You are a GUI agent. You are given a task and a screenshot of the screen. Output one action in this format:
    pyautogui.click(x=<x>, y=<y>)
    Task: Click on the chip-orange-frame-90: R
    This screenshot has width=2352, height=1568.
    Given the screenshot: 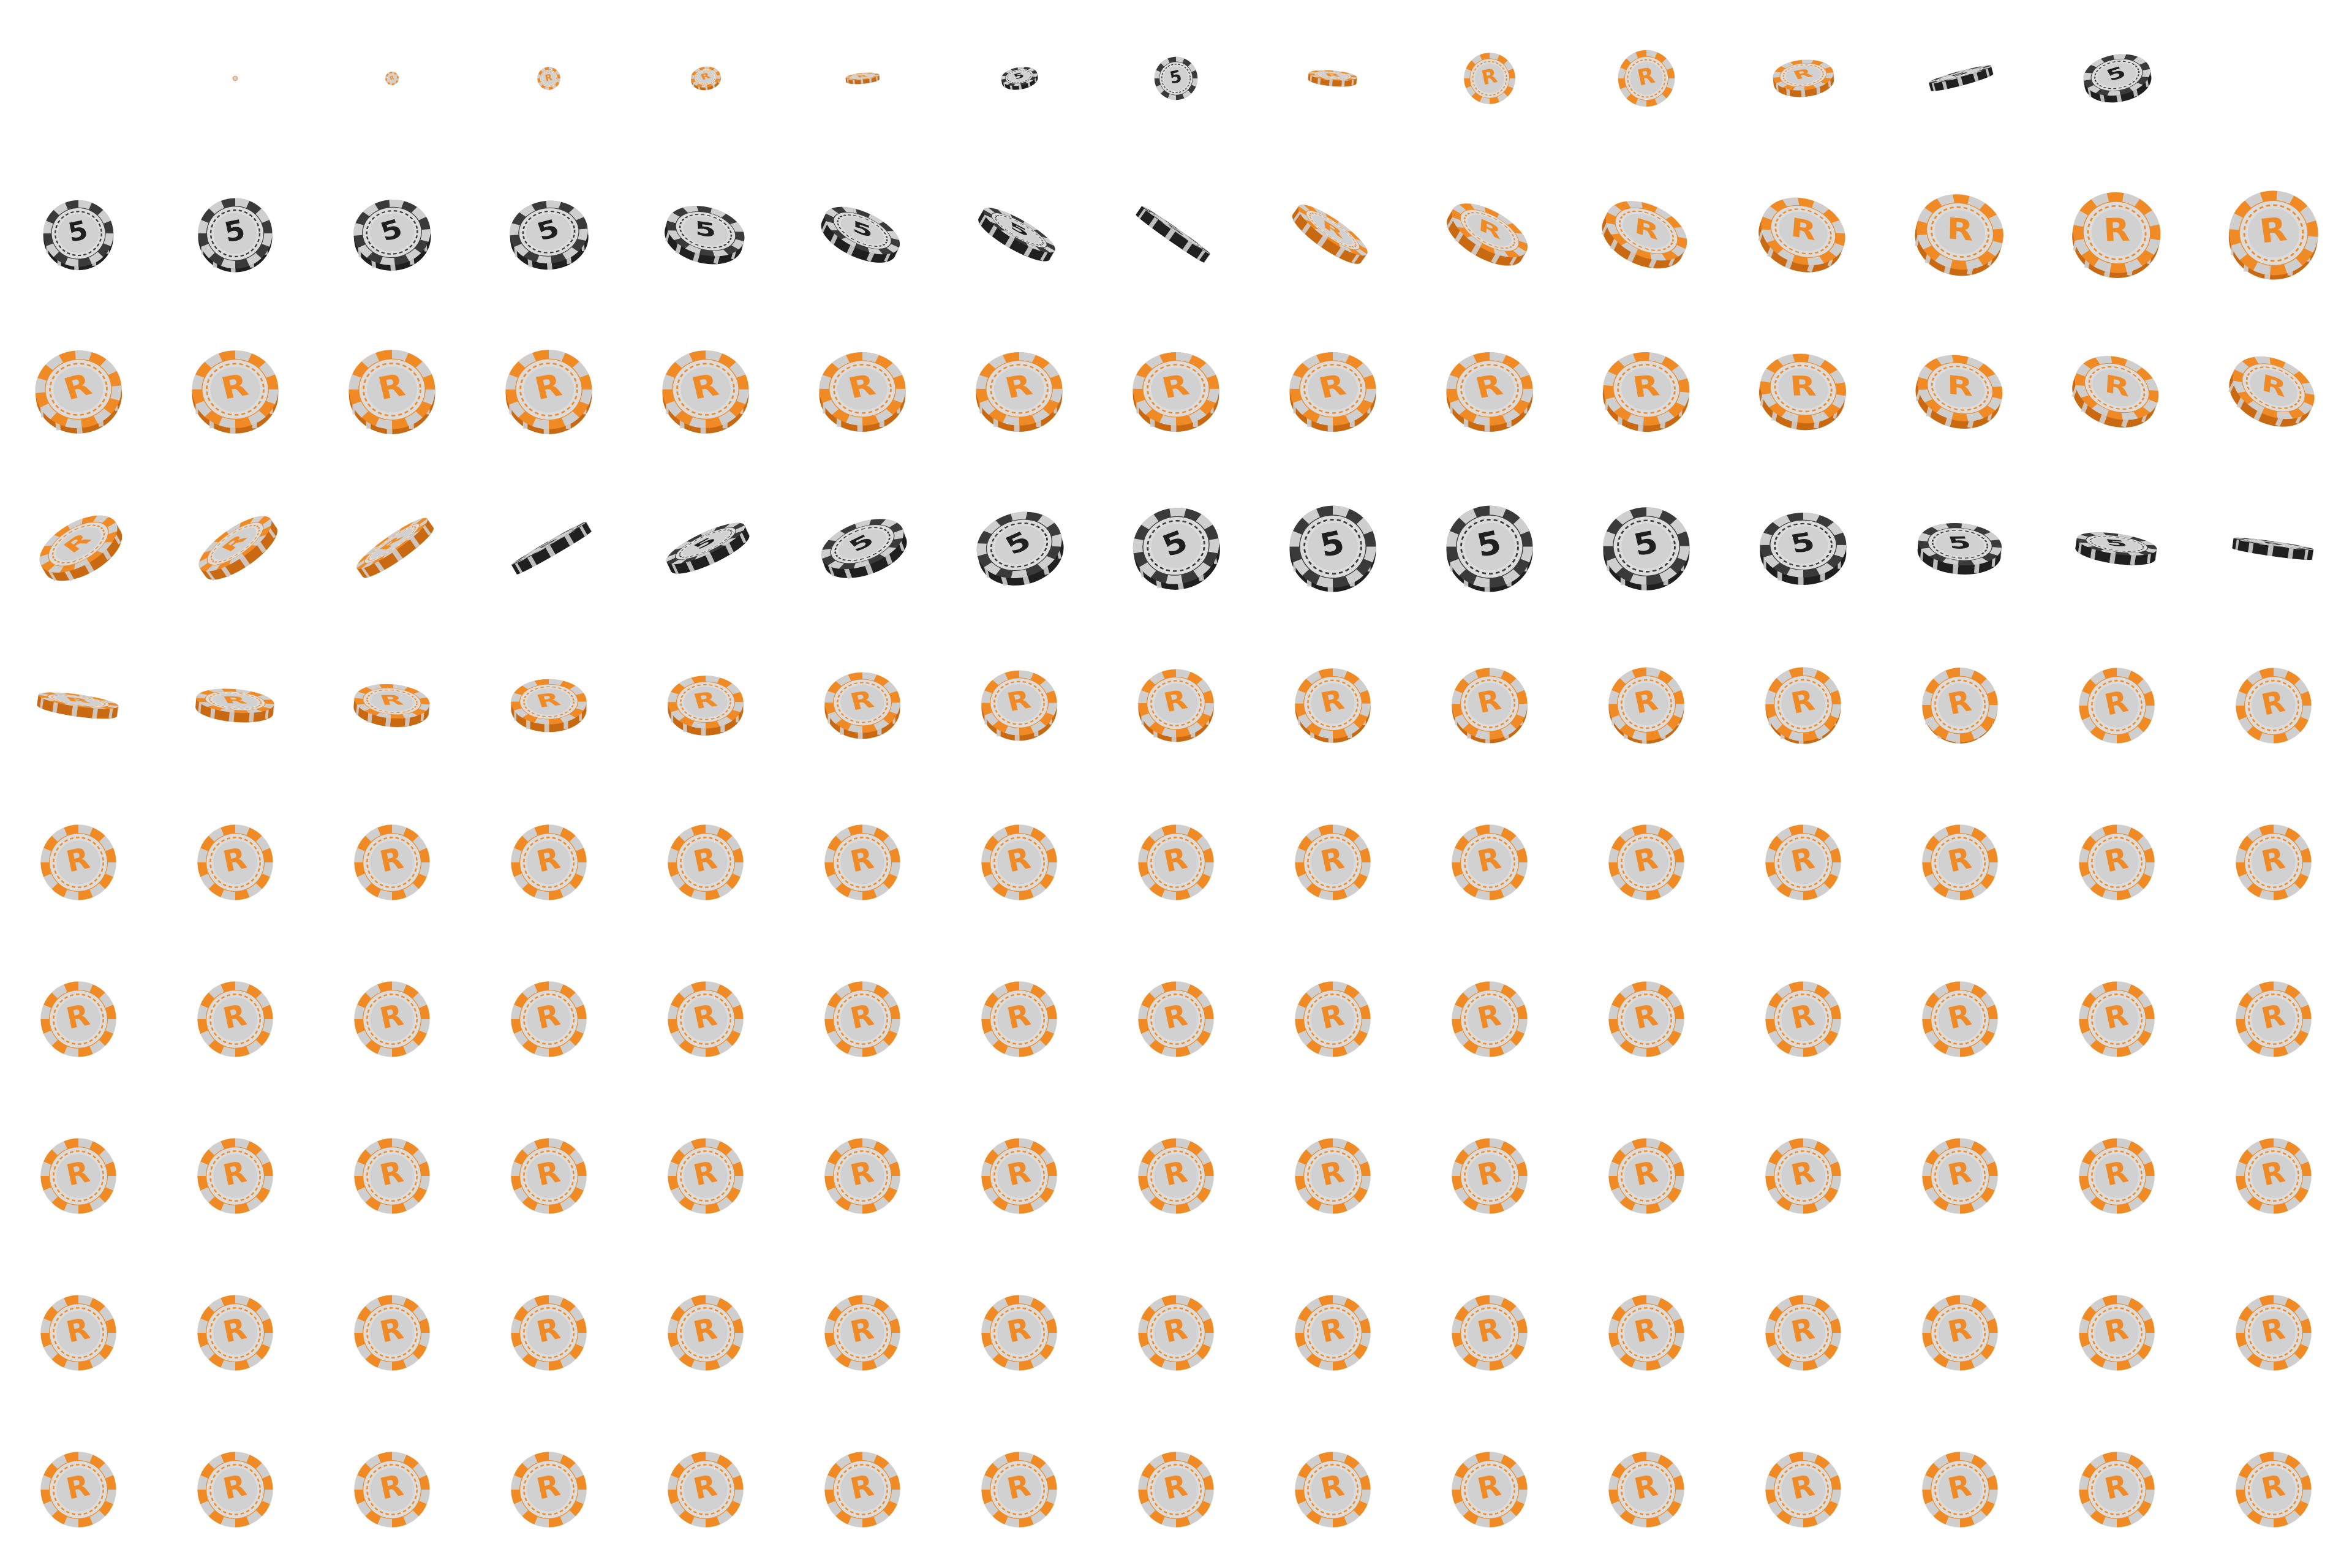 What is the action you would take?
    pyautogui.click(x=78, y=1019)
    